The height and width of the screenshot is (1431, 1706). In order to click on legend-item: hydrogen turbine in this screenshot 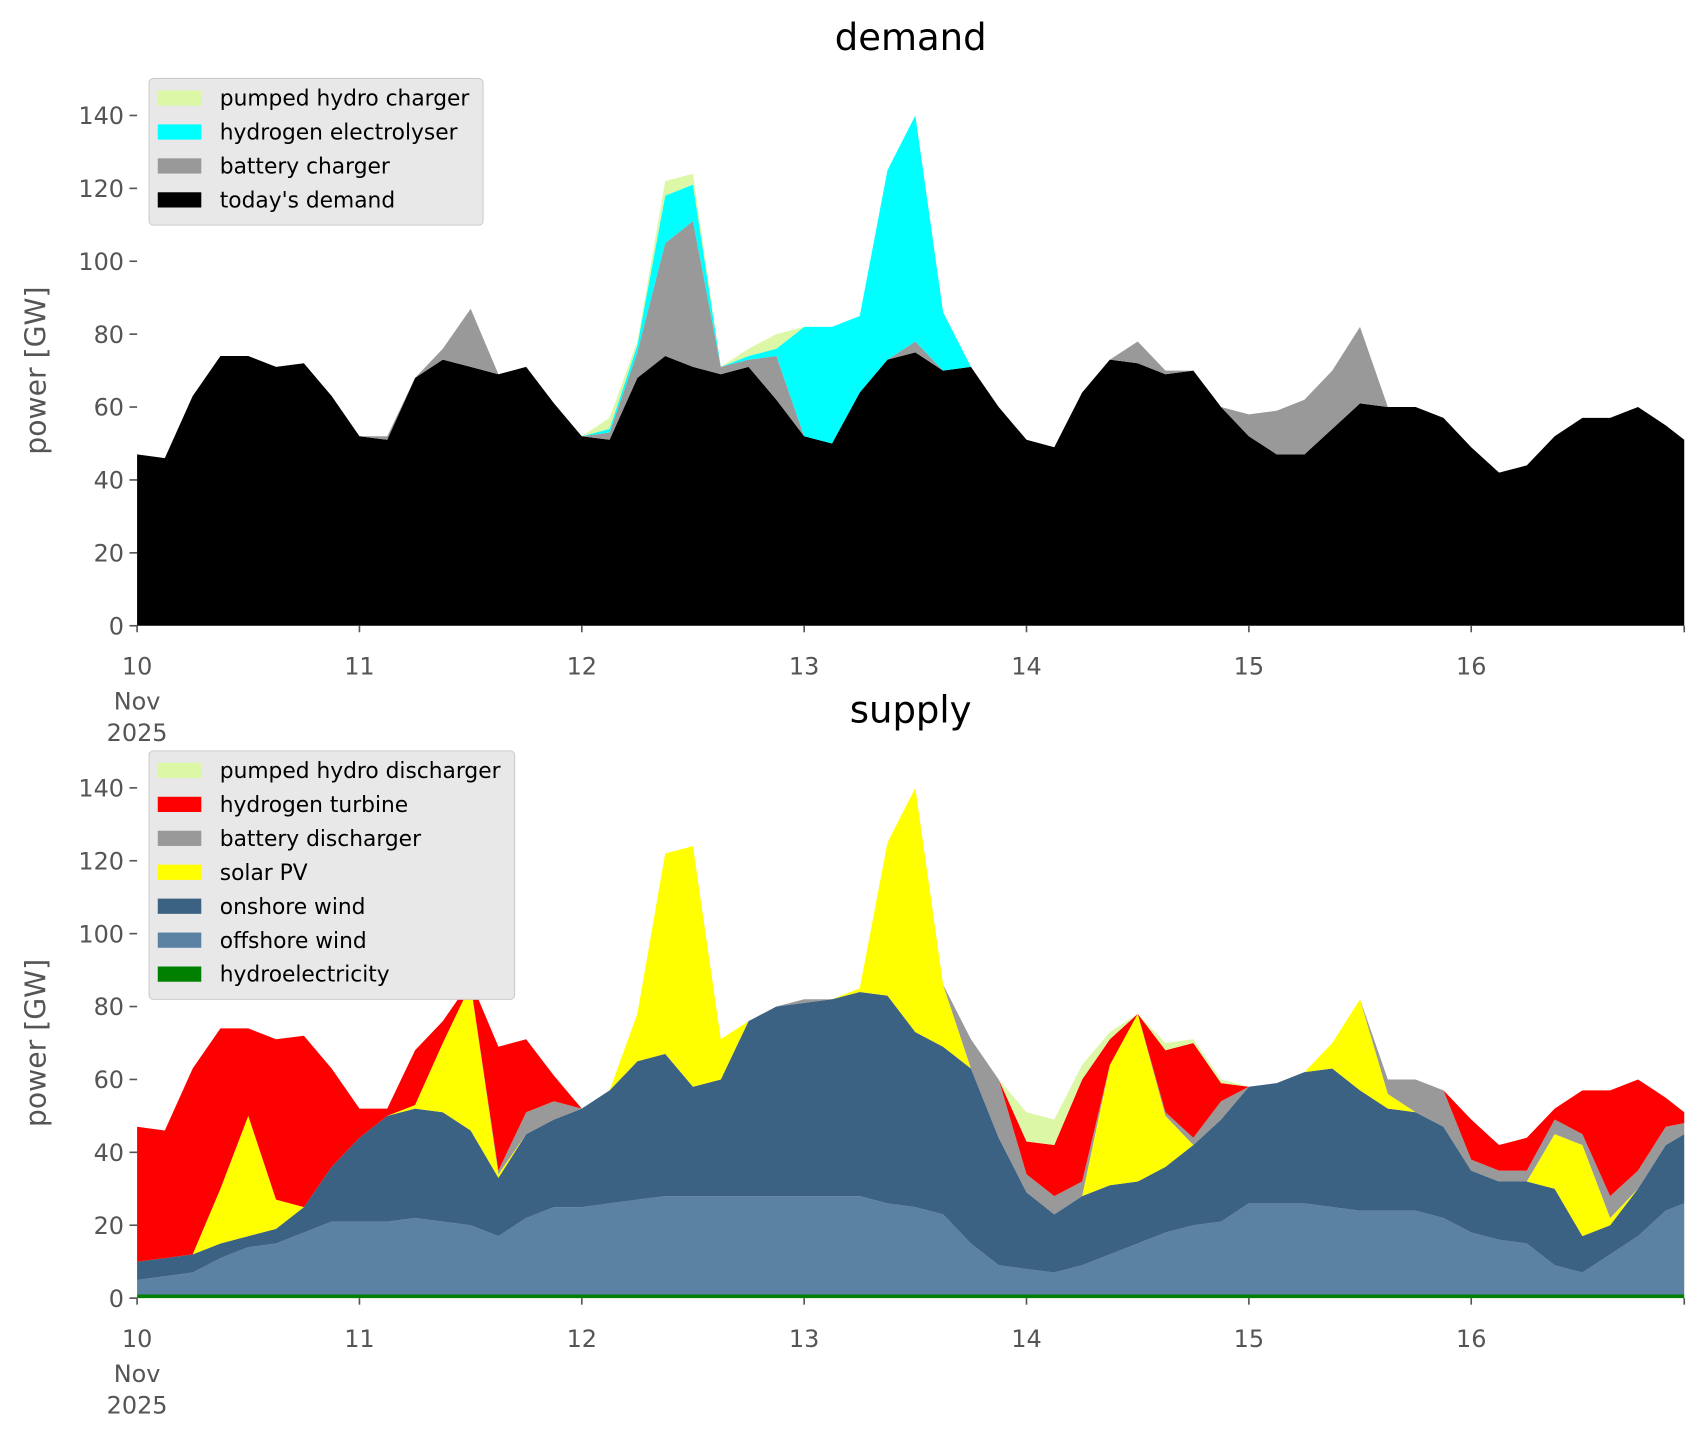, I will do `click(282, 805)`.